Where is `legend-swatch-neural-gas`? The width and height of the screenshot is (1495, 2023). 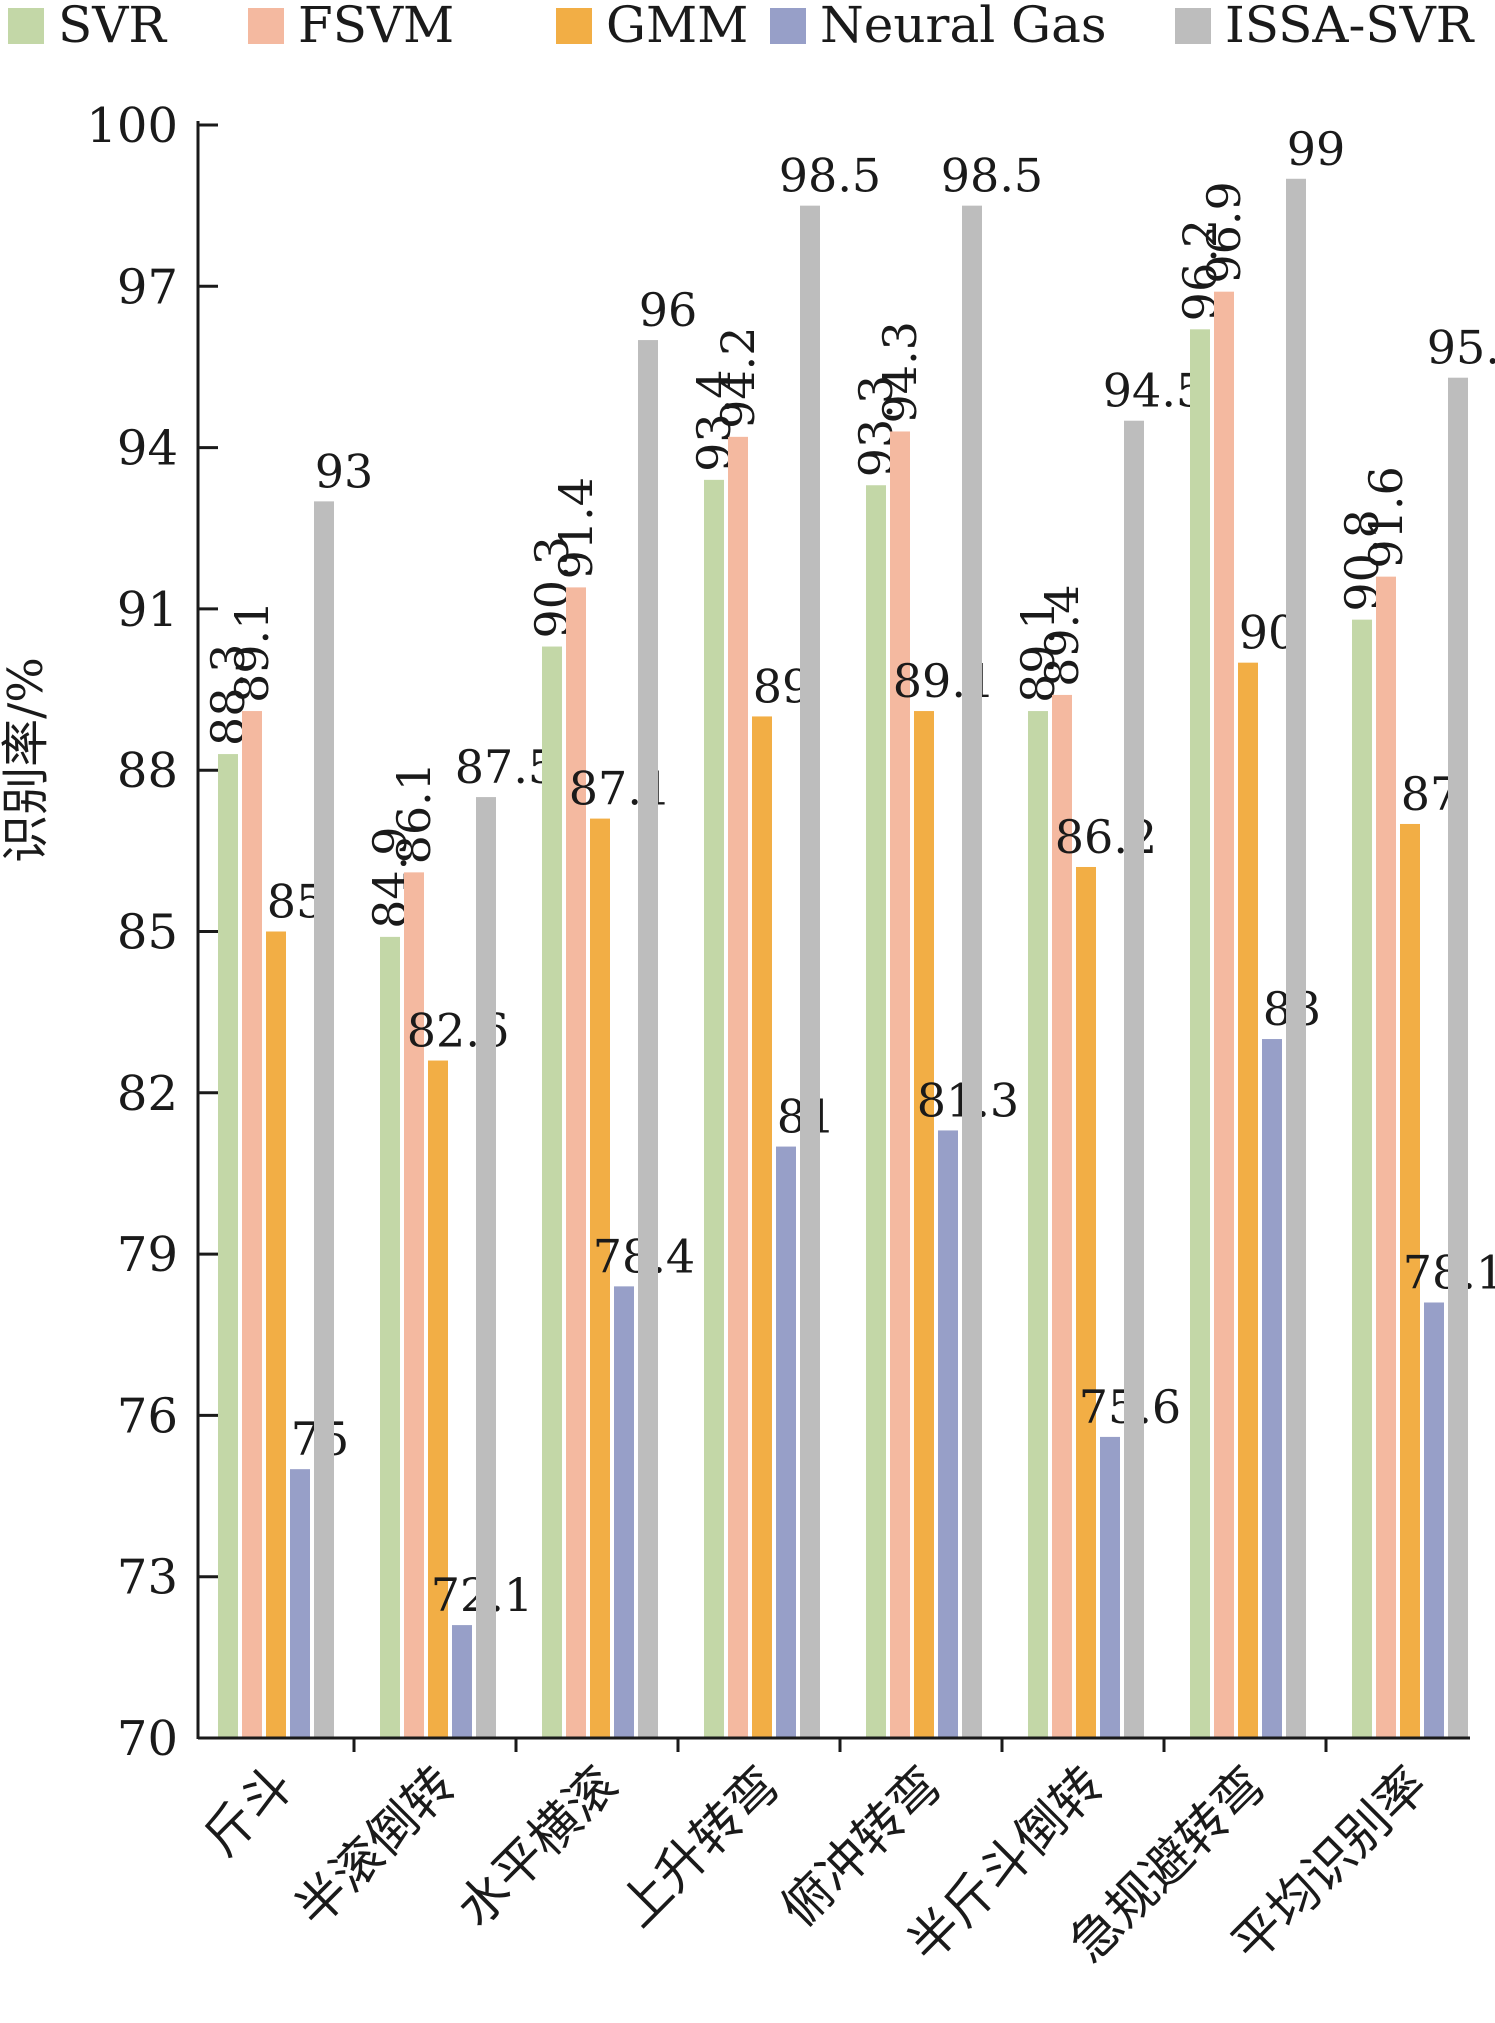
legend-swatch-neural-gas is located at coordinates (788, 26).